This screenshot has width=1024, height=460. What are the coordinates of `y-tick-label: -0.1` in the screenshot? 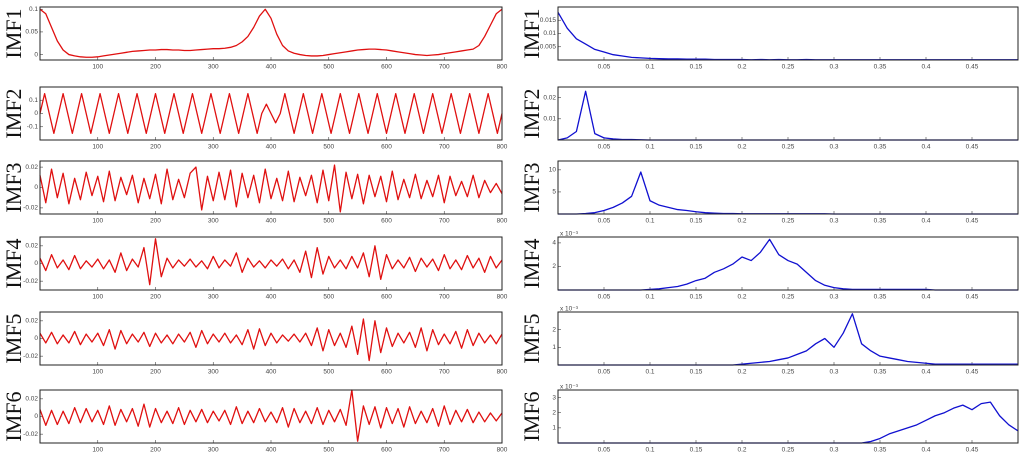 It's located at (33, 126).